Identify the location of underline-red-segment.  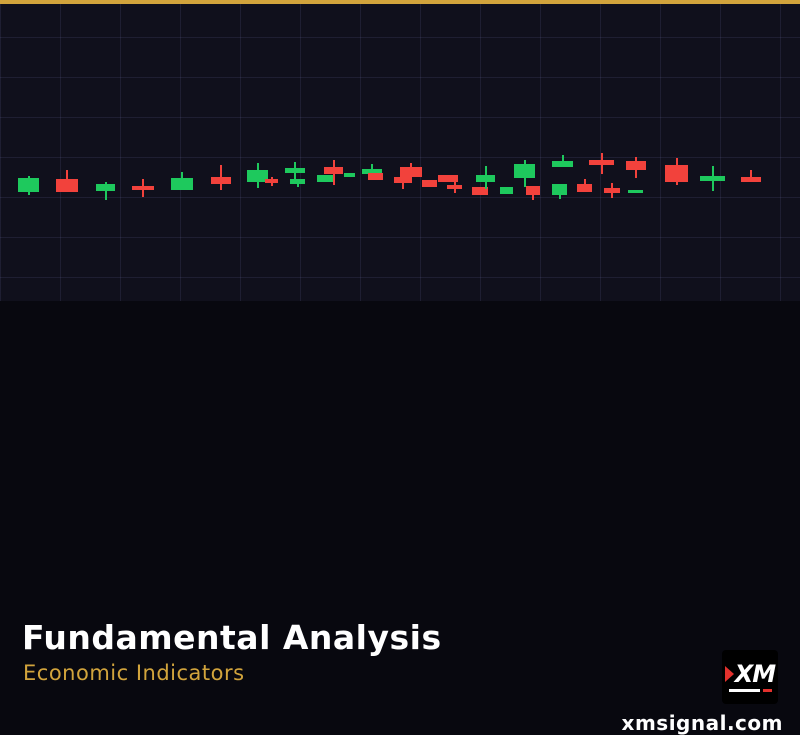
(767, 690).